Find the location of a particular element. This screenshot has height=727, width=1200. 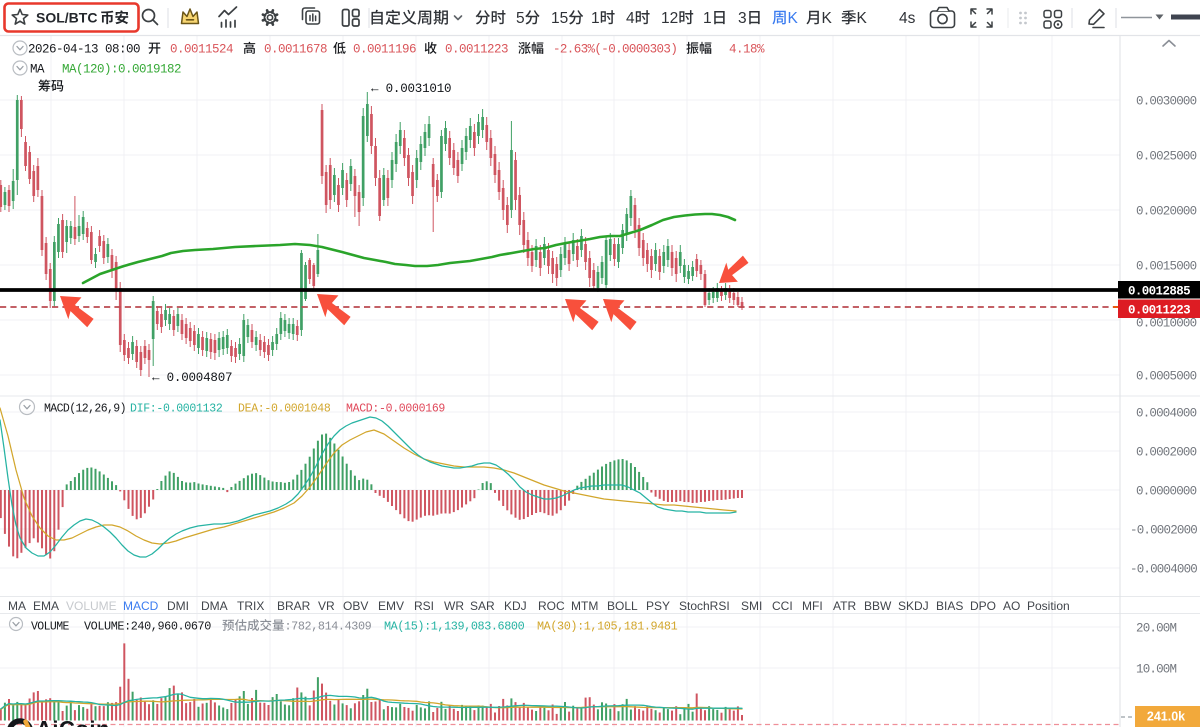

svg-text: MFI is located at coordinates (812, 606).